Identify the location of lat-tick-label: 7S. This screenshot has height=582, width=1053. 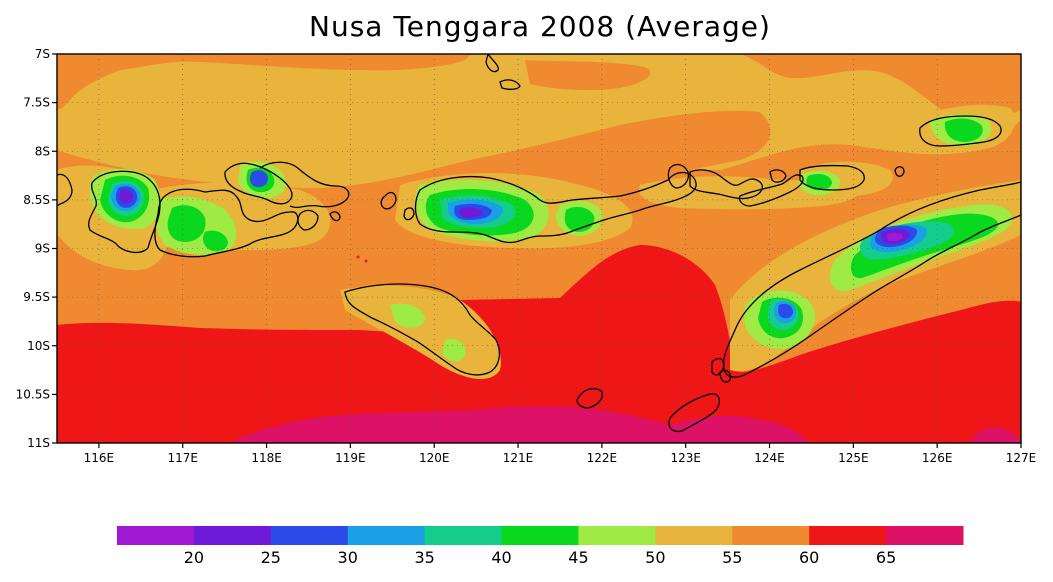
(42, 54).